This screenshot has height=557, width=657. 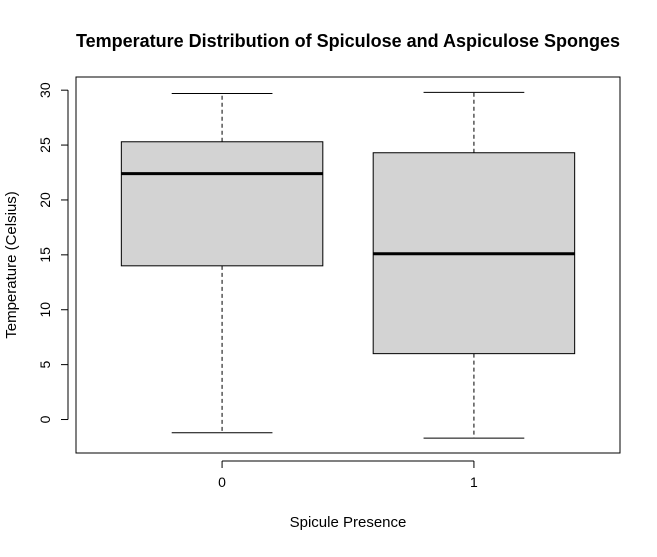 What do you see at coordinates (45, 90) in the screenshot?
I see `y-tick-label: 30` at bounding box center [45, 90].